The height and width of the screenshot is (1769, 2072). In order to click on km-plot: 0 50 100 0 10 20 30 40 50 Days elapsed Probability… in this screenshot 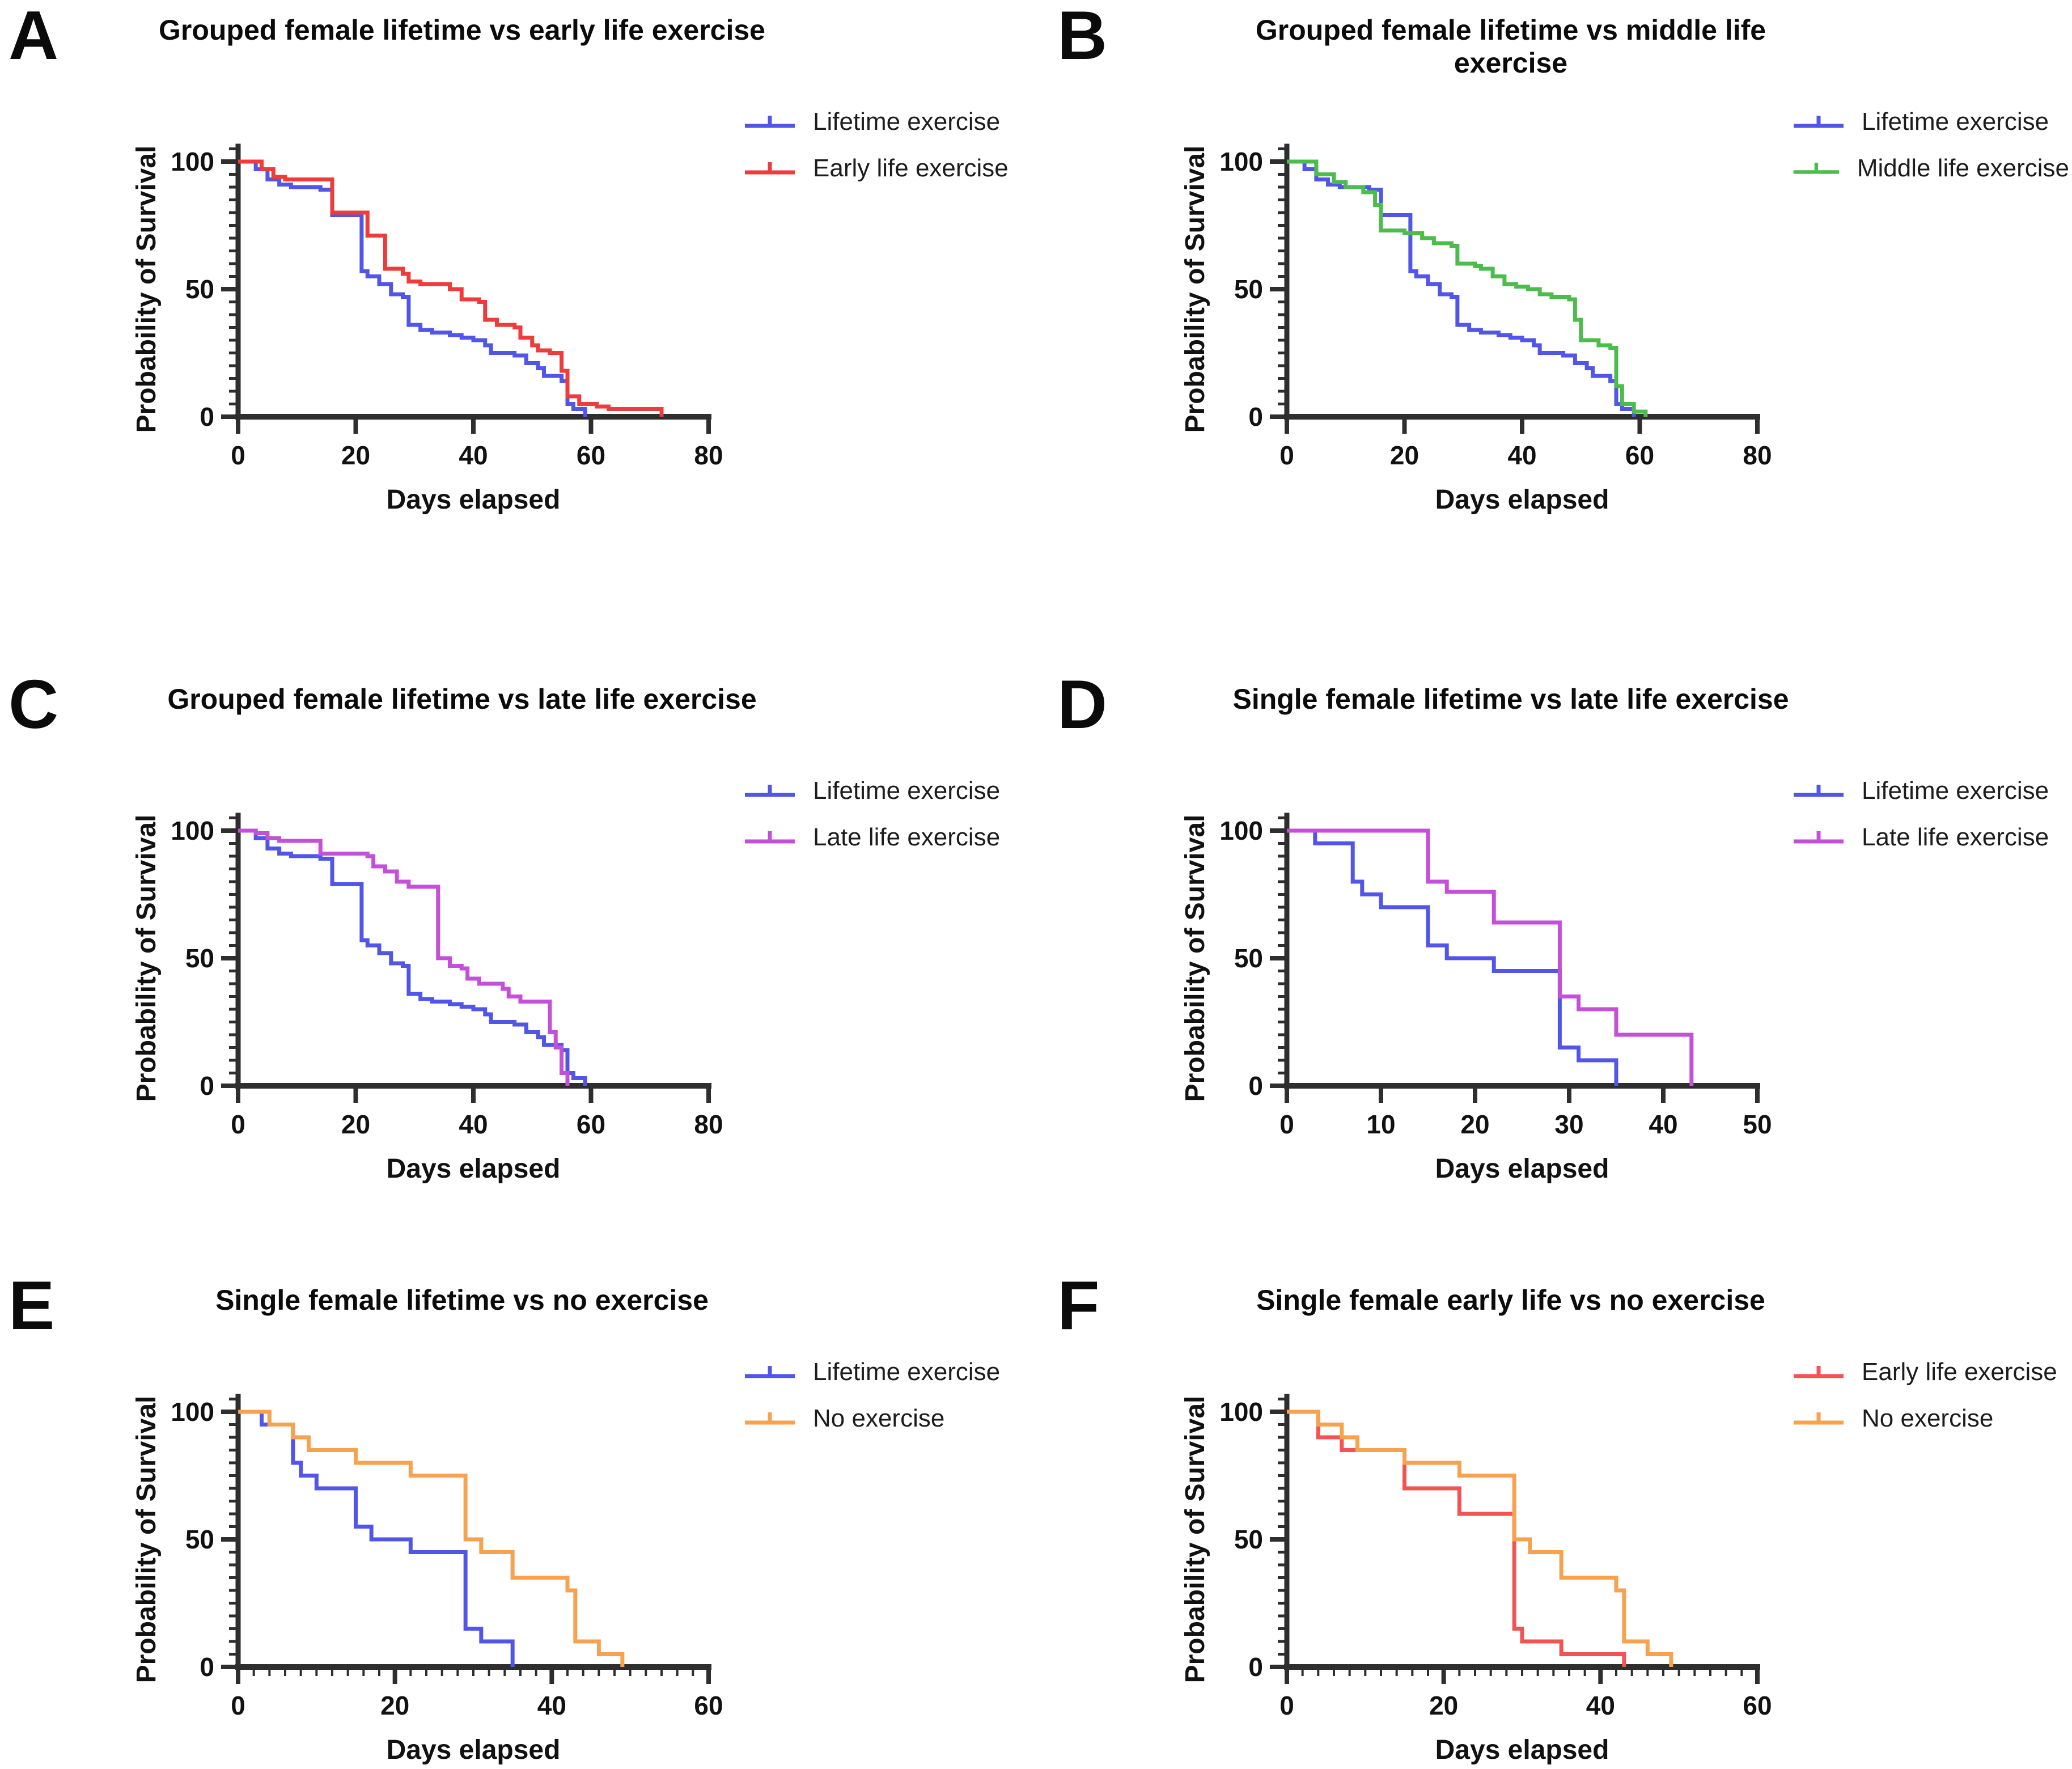, I will do `click(1476, 998)`.